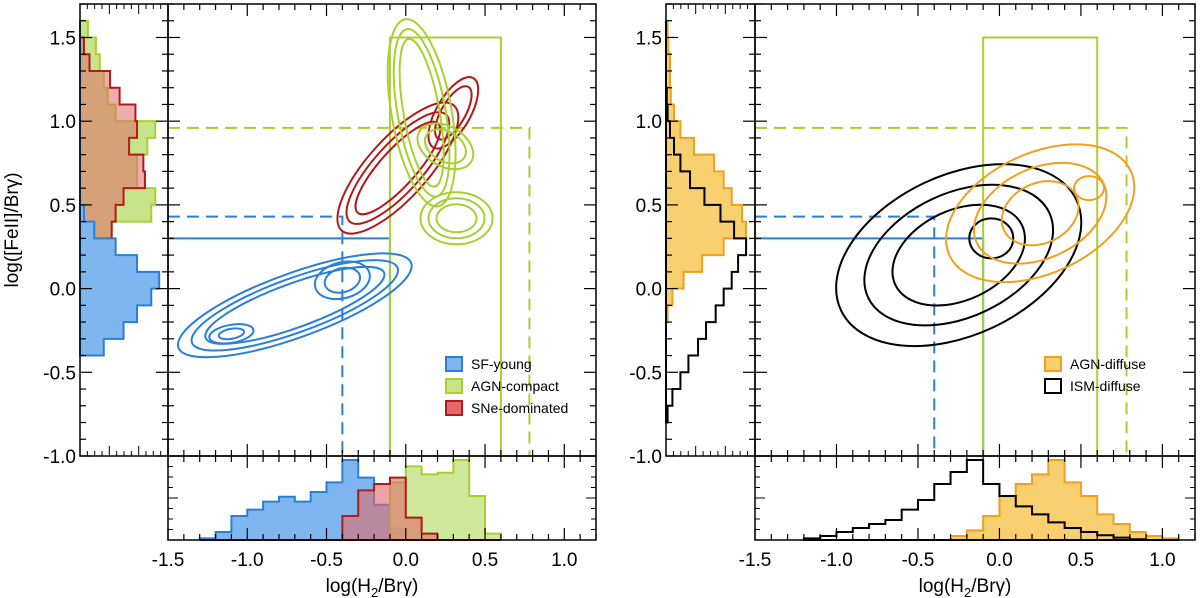 Image resolution: width=1200 pixels, height=598 pixels. Describe the element at coordinates (706, 221) in the screenshot. I see `hist-y-agn-diffuse` at that location.